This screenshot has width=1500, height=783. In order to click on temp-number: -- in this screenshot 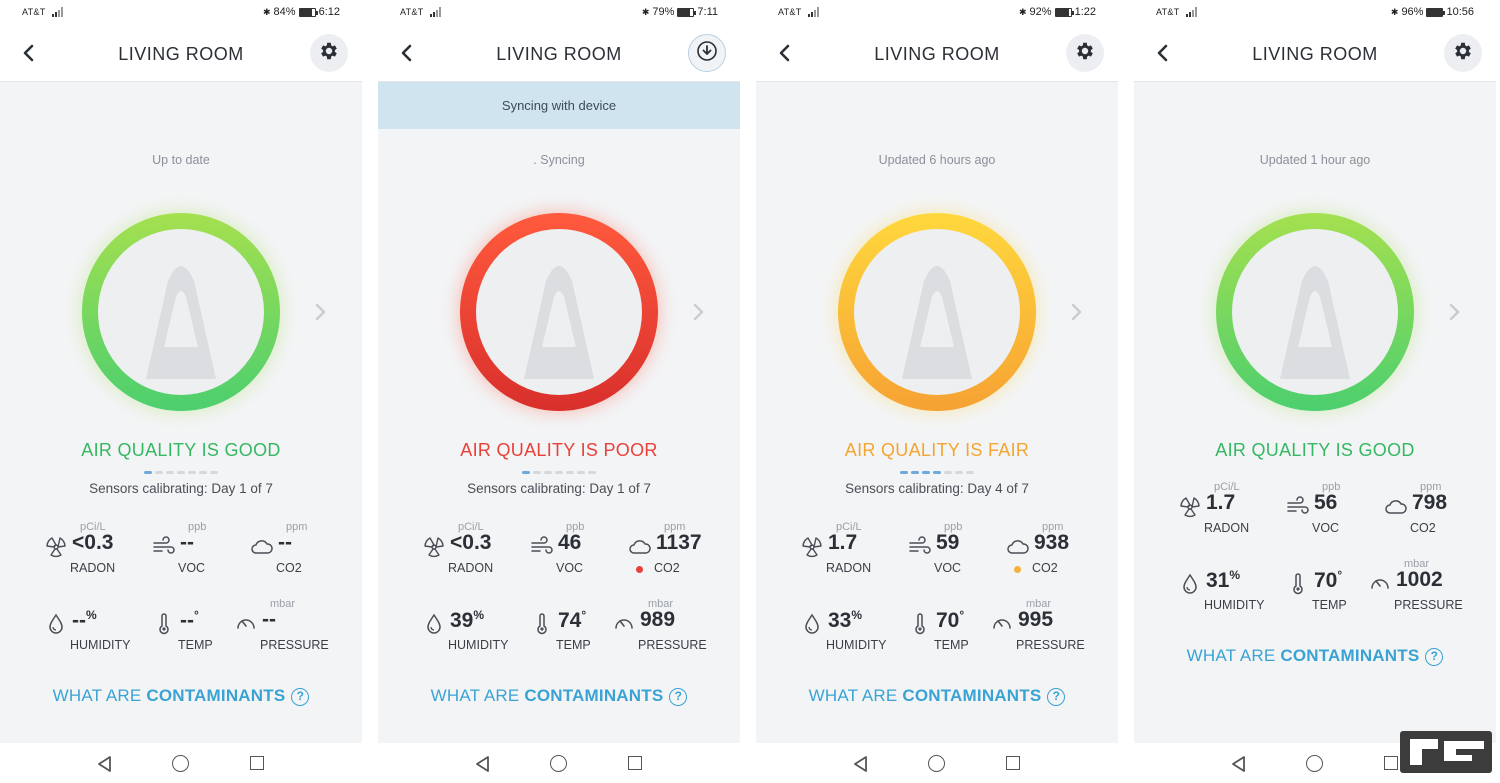, I will do `click(187, 620)`.